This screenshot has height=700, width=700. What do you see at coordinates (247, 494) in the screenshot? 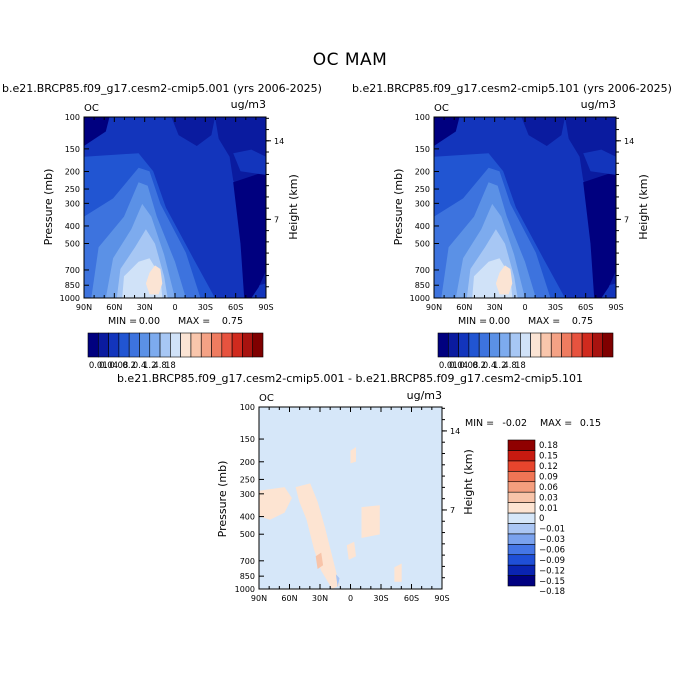
I see `diff-ytick-label: 300` at bounding box center [247, 494].